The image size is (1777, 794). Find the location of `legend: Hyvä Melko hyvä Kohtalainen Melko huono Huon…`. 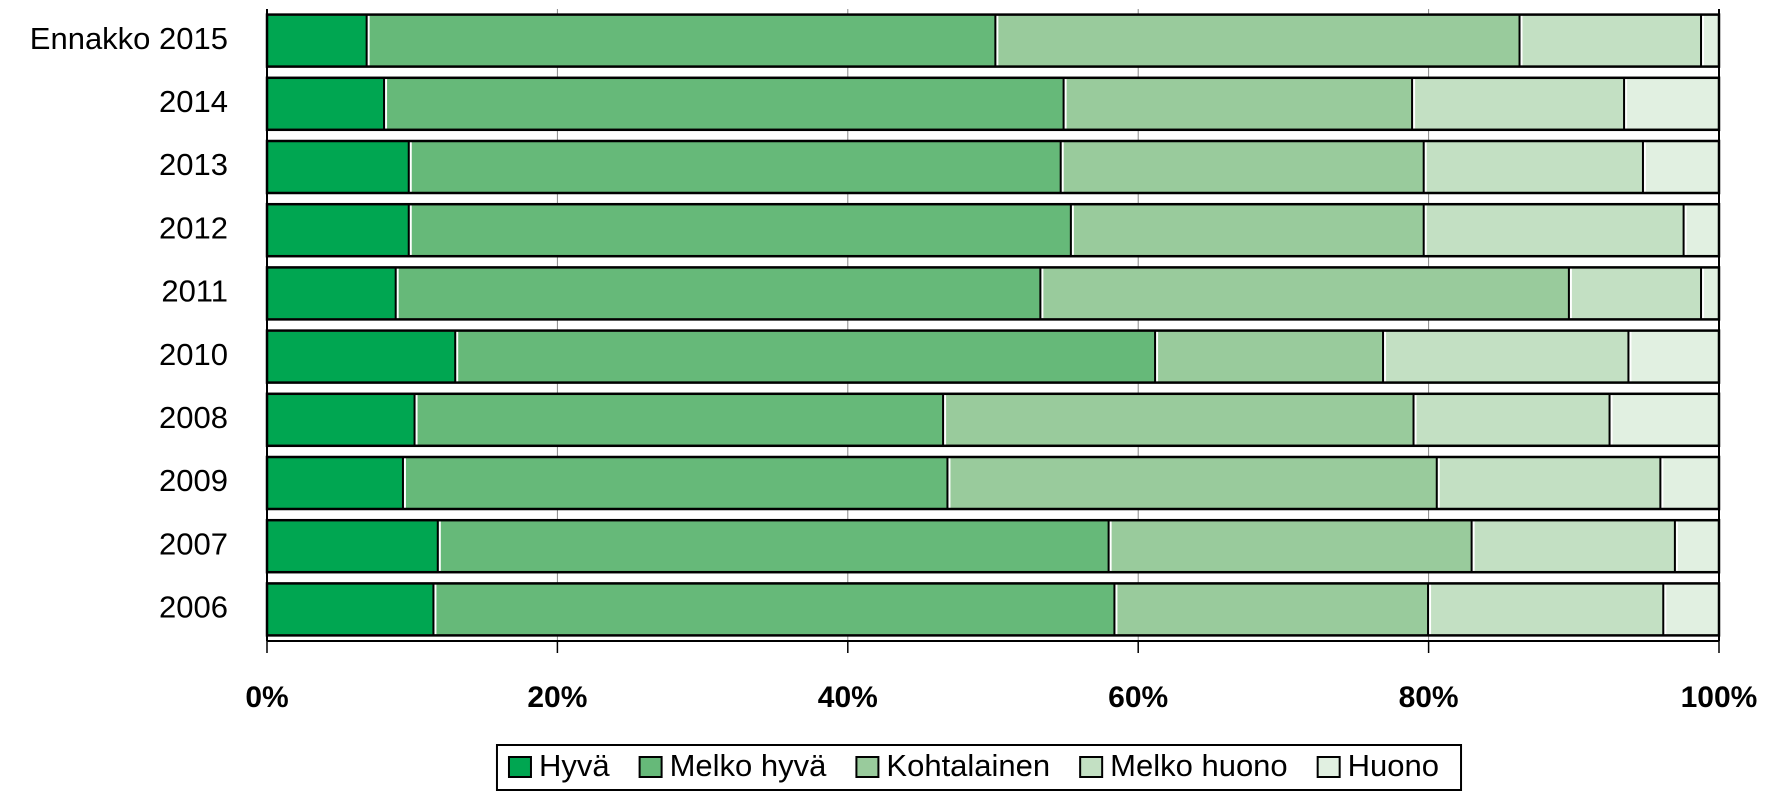

legend: Hyvä Melko hyvä Kohtalainen Melko huono Huon… is located at coordinates (979, 767).